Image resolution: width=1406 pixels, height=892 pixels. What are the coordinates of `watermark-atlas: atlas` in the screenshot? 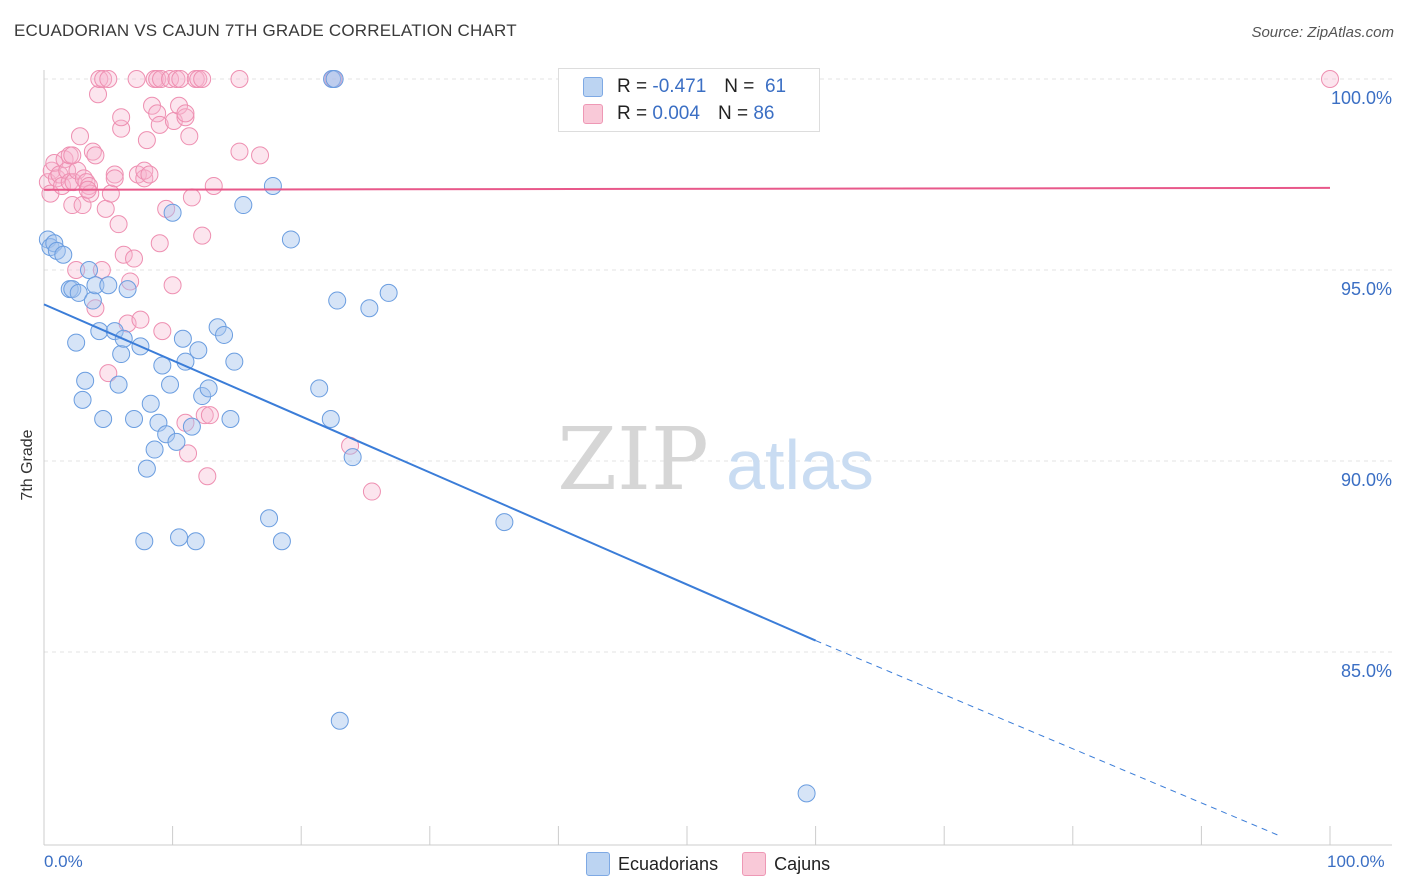 It's located at (800, 465).